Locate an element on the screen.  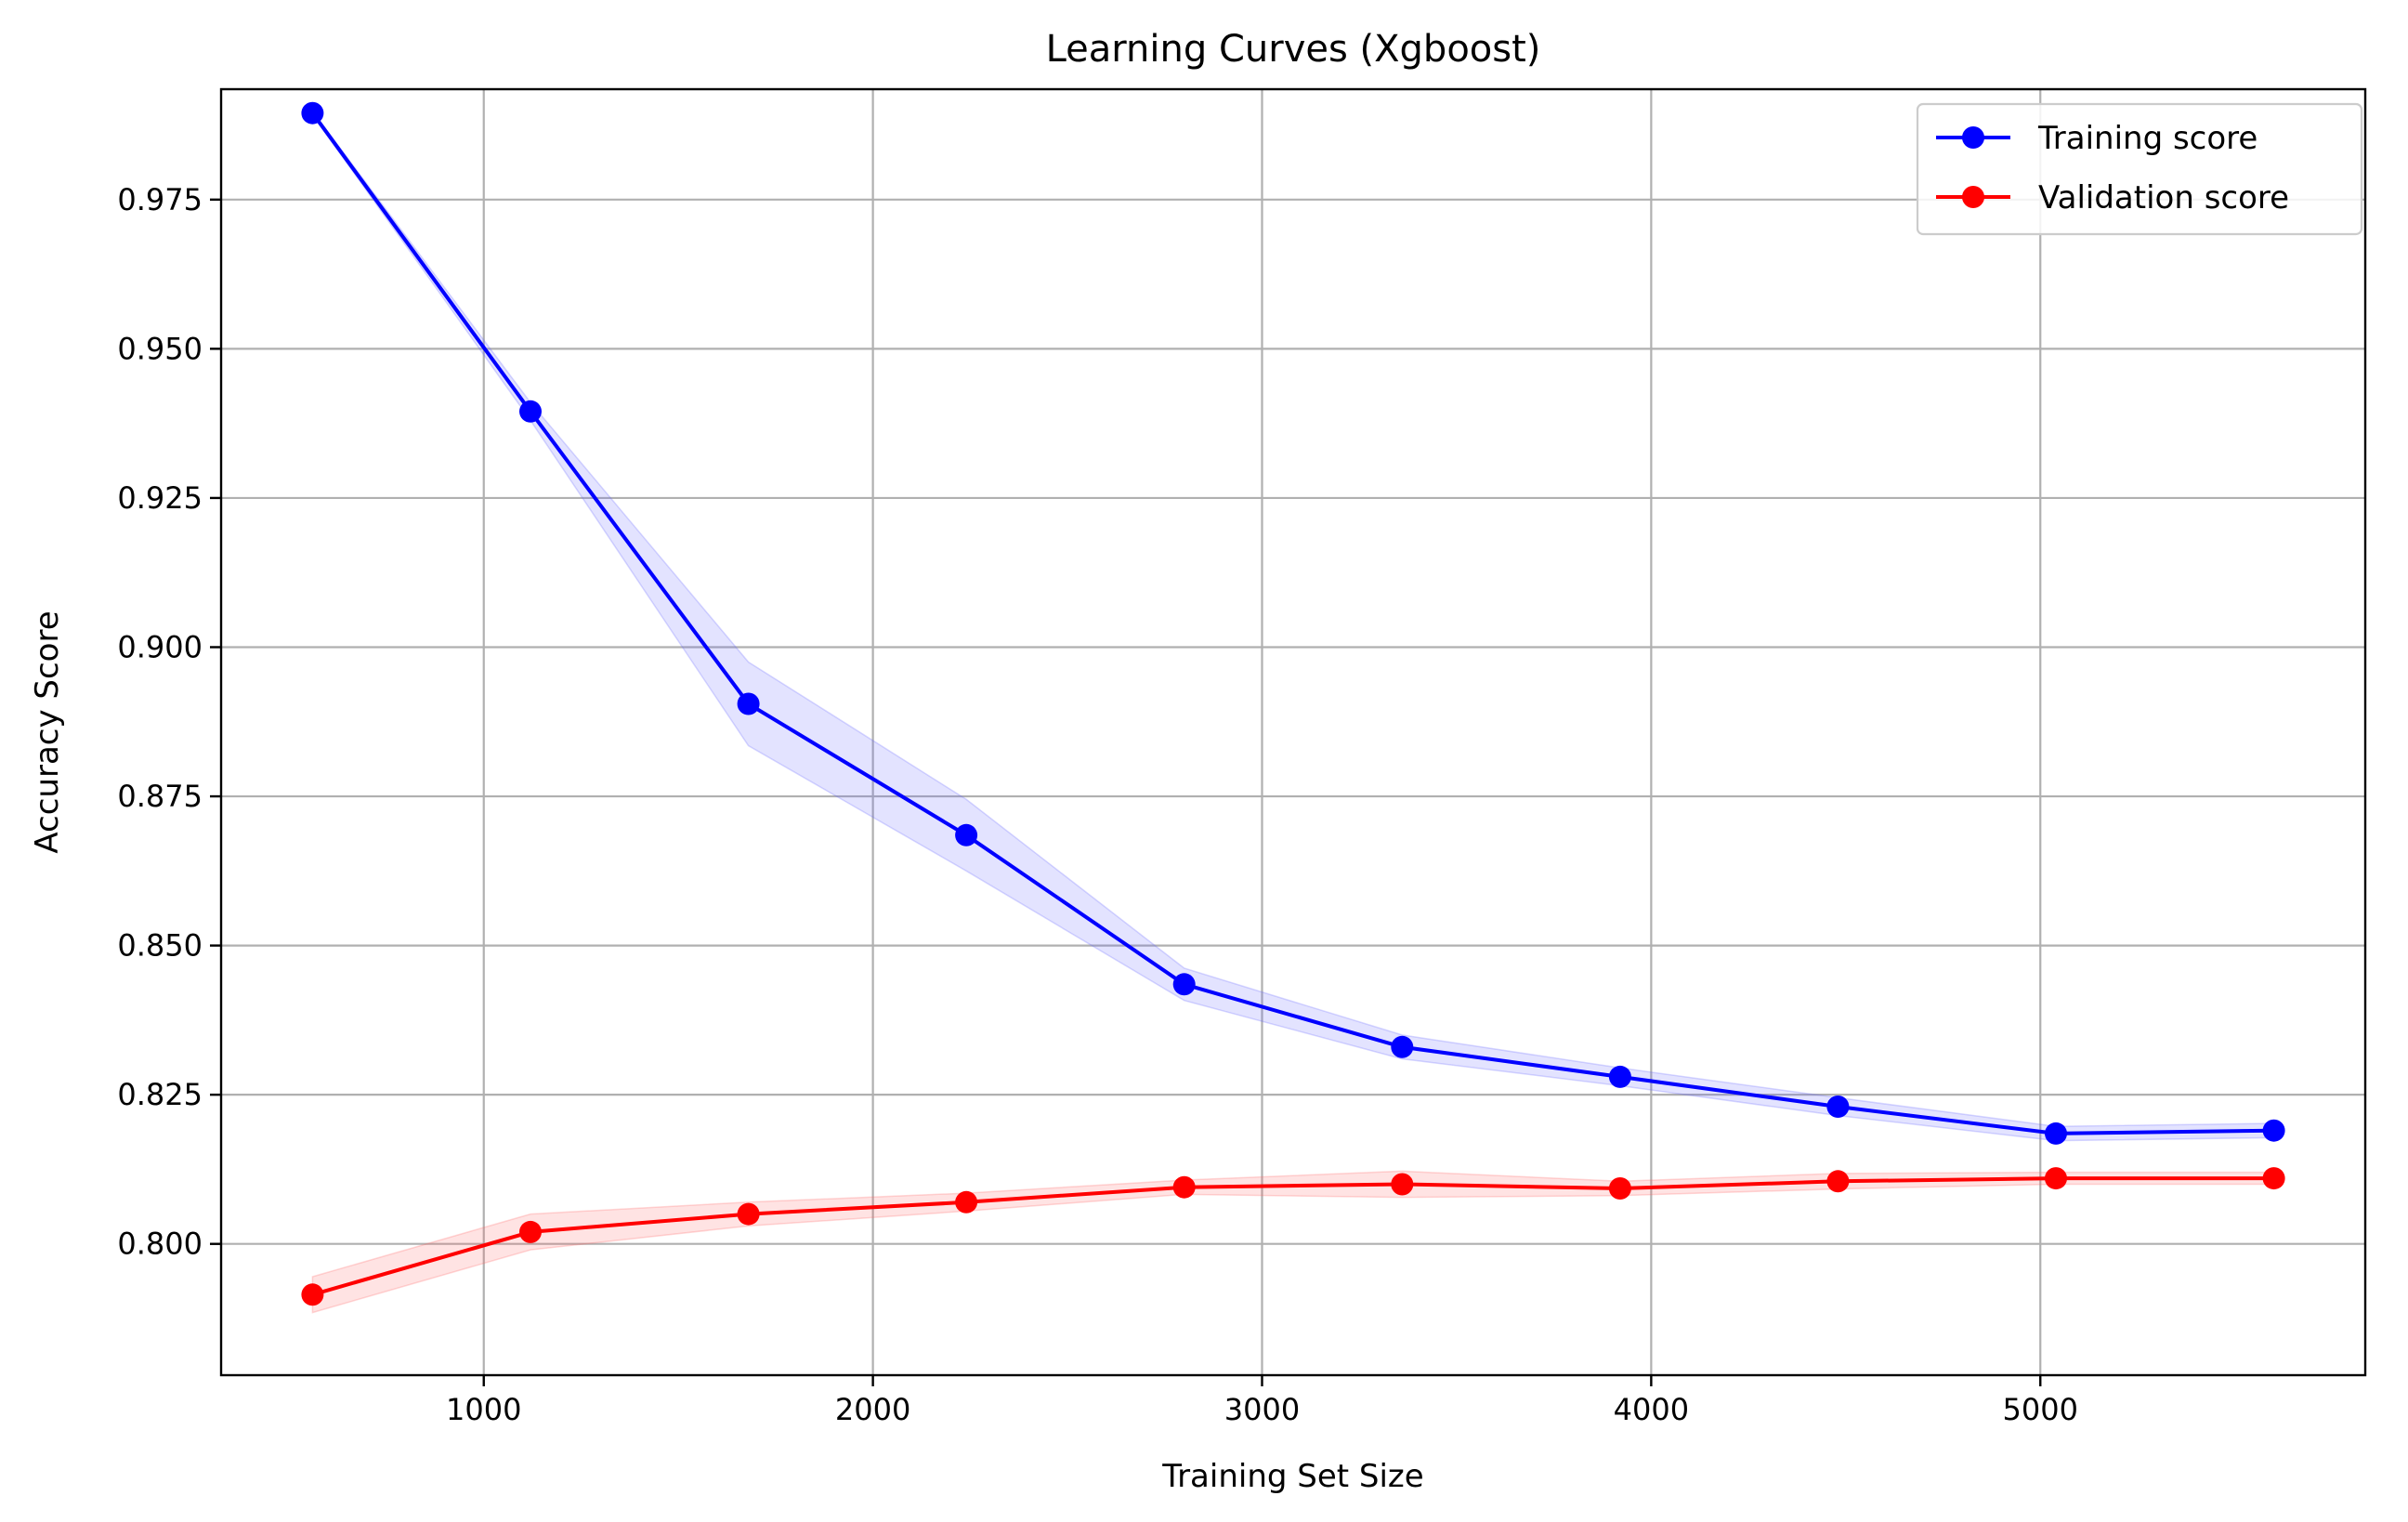
legend-box is located at coordinates (2139, 169).